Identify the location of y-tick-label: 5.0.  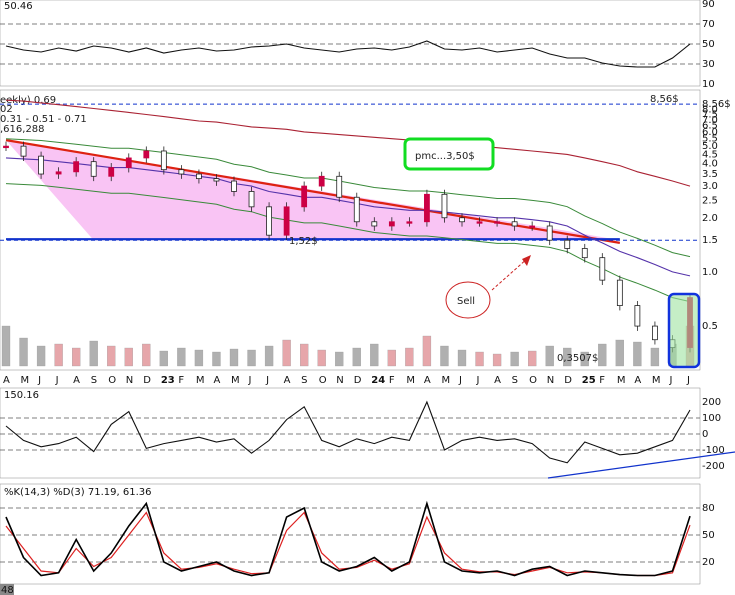
(710, 146).